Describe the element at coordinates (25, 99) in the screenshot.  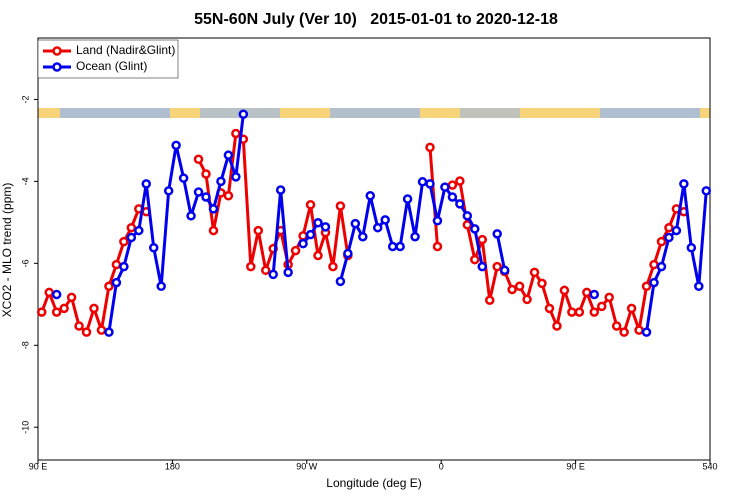
I see `y-tick-label: -2` at that location.